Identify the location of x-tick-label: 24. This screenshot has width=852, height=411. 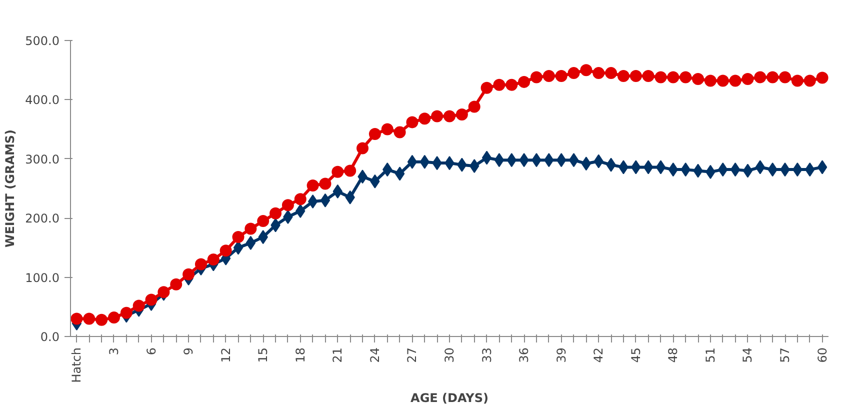
(375, 355).